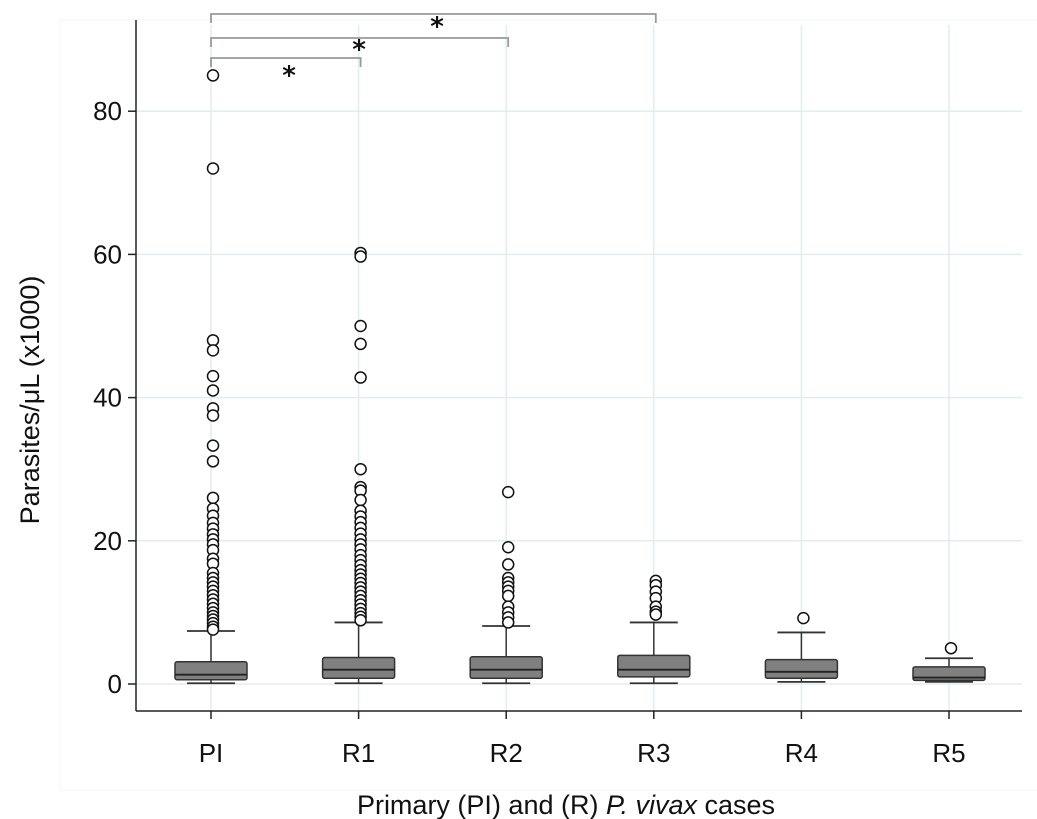  What do you see at coordinates (107, 254) in the screenshot?
I see `y-tick-label: 60` at bounding box center [107, 254].